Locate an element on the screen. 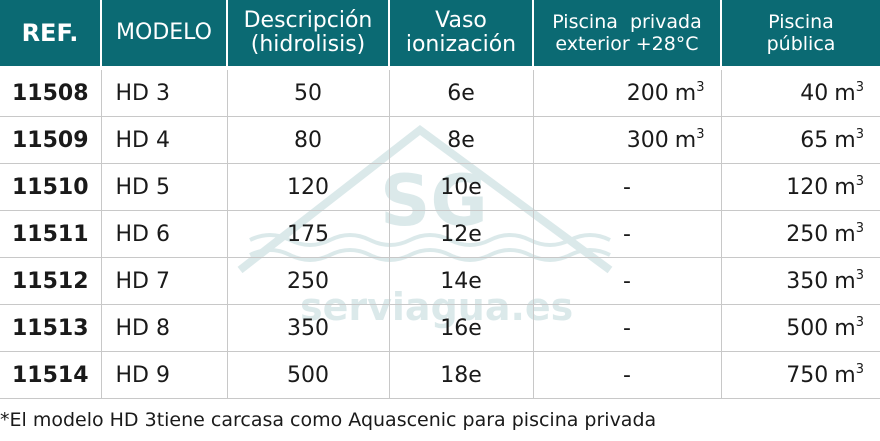 The width and height of the screenshot is (880, 441). cell-modelo: HD 9 is located at coordinates (164, 375).